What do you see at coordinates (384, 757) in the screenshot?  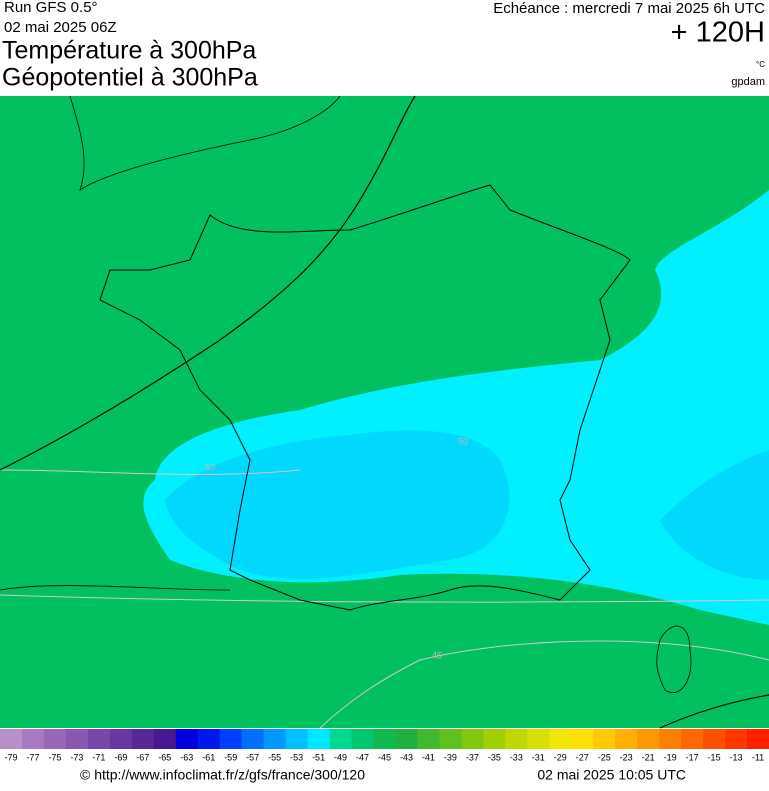 I see `colorbar-label: -45` at bounding box center [384, 757].